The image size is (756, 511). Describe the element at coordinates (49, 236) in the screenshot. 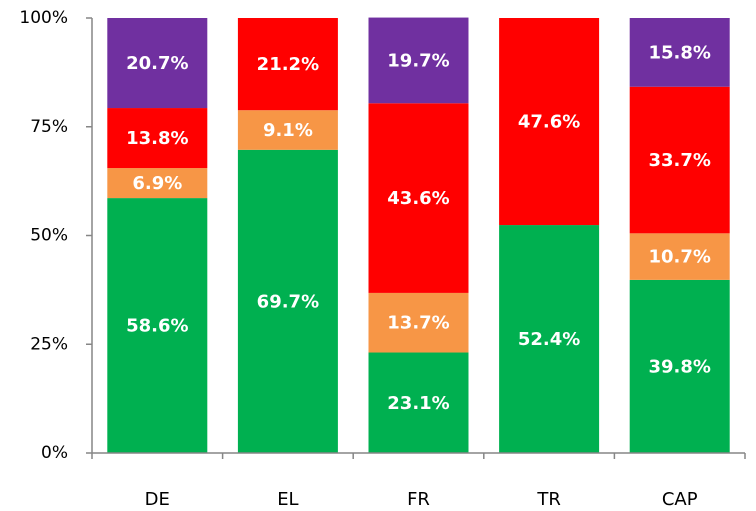

I see `y-tick-label: 50%` at that location.